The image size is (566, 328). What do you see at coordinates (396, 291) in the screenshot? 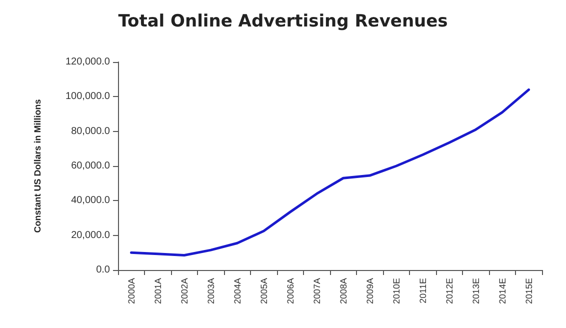
I see `x-tick-label: 2010E` at bounding box center [396, 291].